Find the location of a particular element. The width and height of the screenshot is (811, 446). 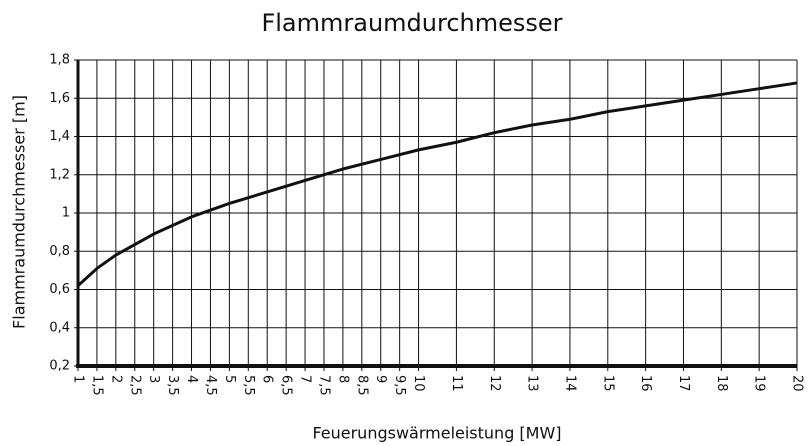

y-tick-label: 1,8 is located at coordinates (59, 60).